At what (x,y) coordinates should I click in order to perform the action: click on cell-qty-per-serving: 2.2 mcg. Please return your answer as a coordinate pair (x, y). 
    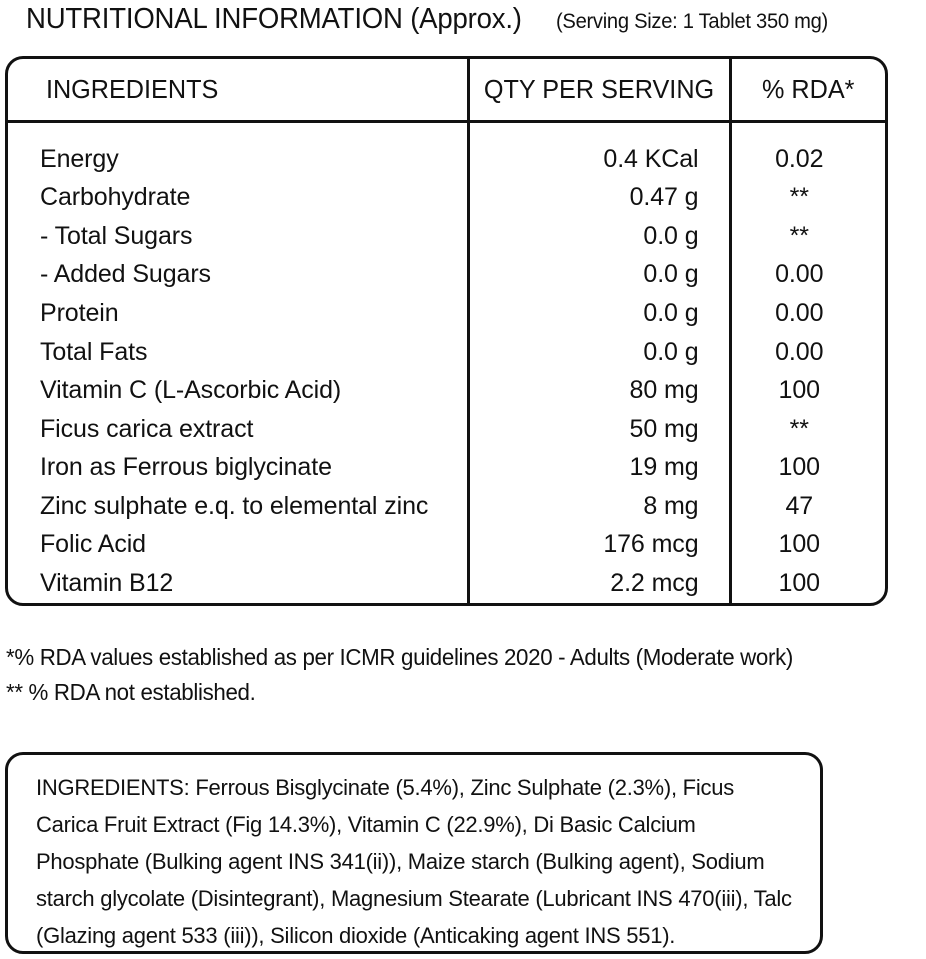
    Looking at the image, I should click on (598, 583).